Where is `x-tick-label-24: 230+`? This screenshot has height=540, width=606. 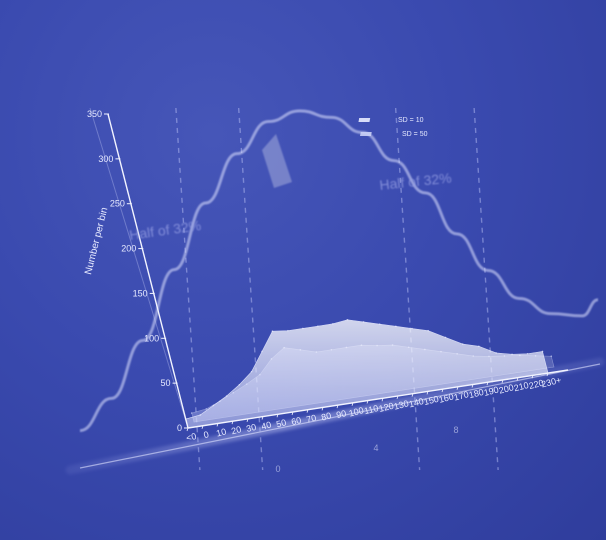
x-tick-label-24: 230+ is located at coordinates (551, 382).